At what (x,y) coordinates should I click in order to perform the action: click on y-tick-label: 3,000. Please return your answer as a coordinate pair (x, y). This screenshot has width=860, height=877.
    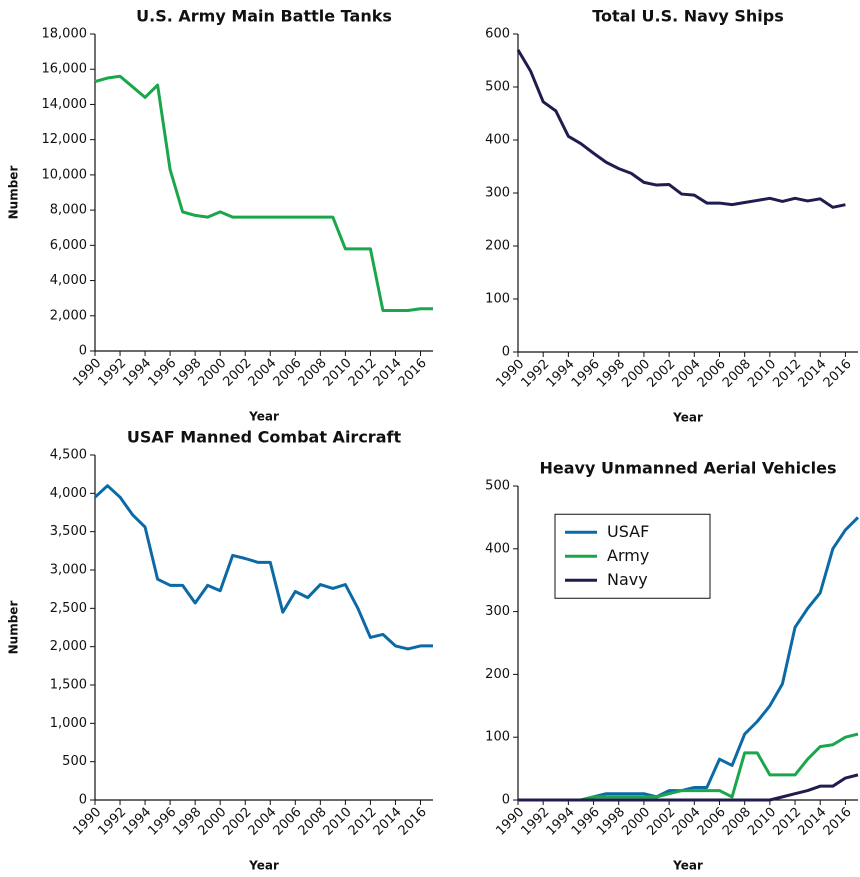
    Looking at the image, I should click on (68, 570).